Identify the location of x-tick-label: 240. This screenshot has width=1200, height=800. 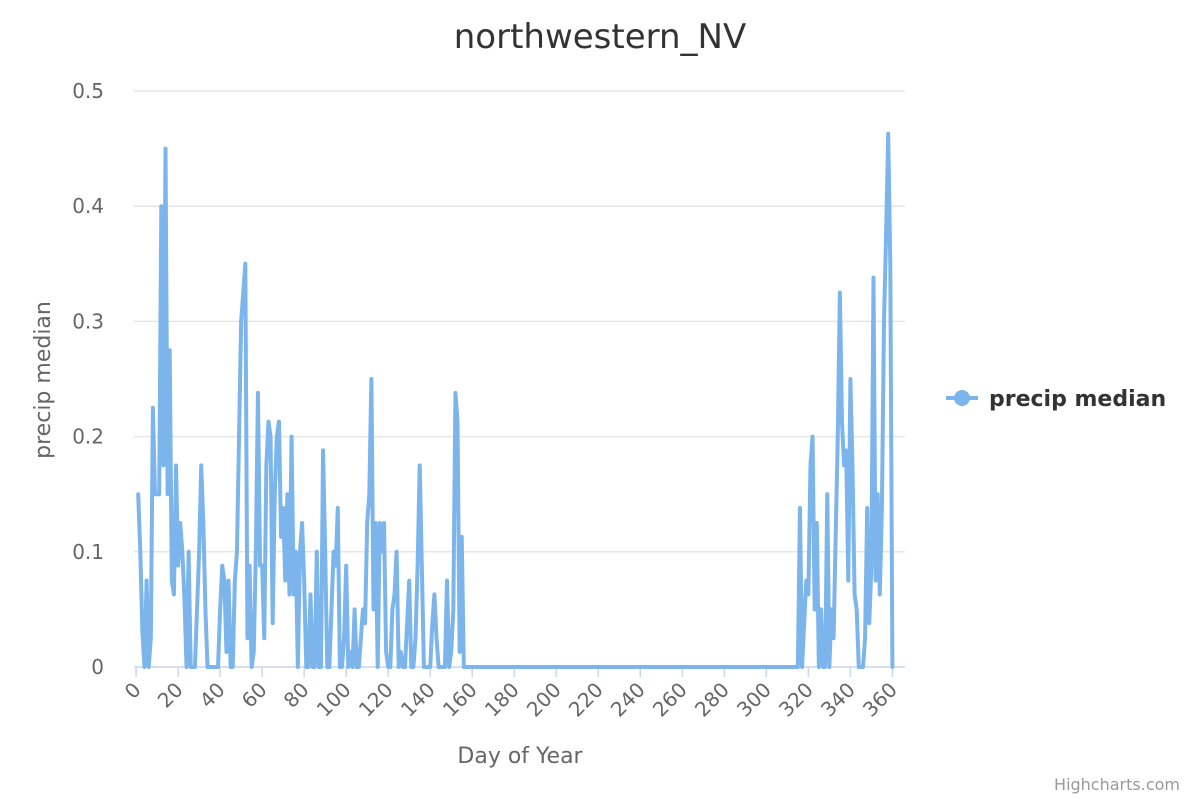
(628, 700).